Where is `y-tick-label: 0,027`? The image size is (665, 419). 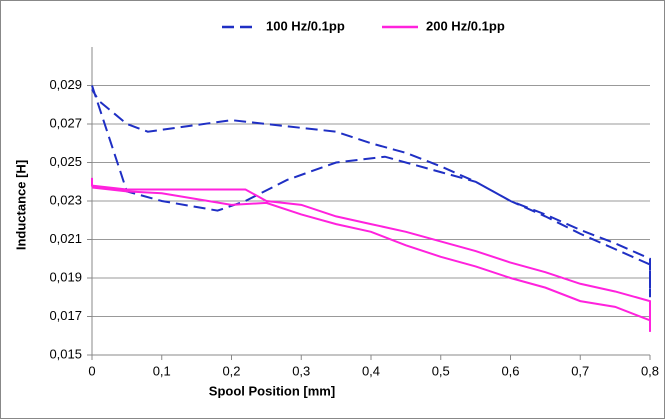
y-tick-label: 0,027 is located at coordinates (65, 122).